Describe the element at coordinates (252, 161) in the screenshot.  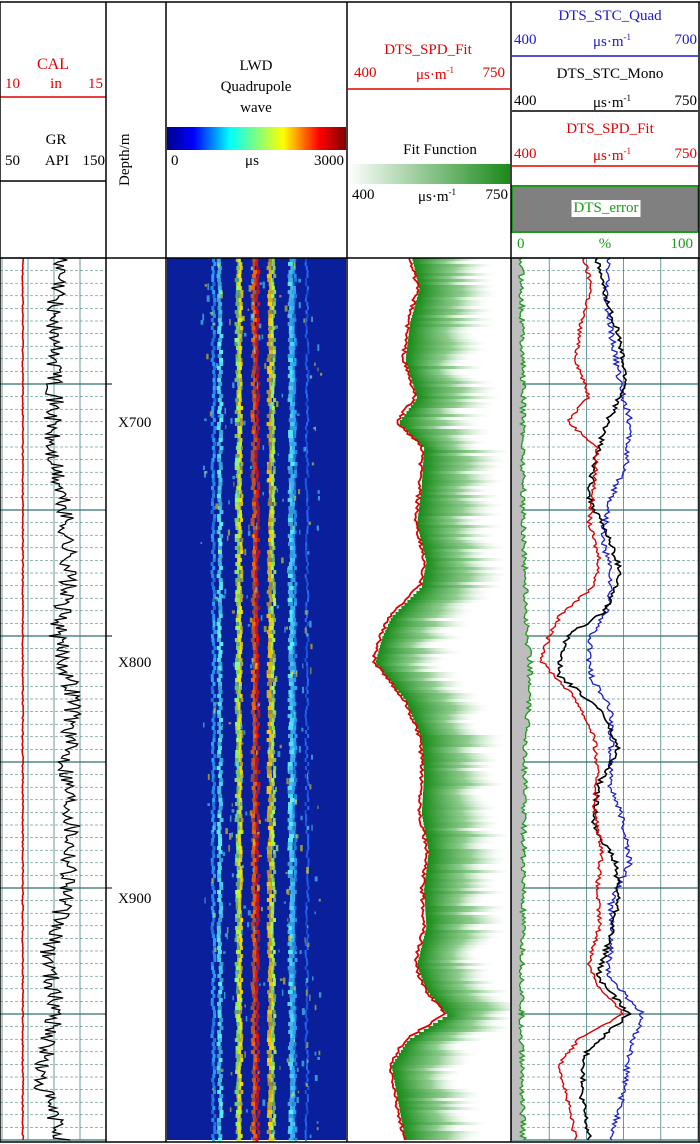
I see `wave-unit: μs` at that location.